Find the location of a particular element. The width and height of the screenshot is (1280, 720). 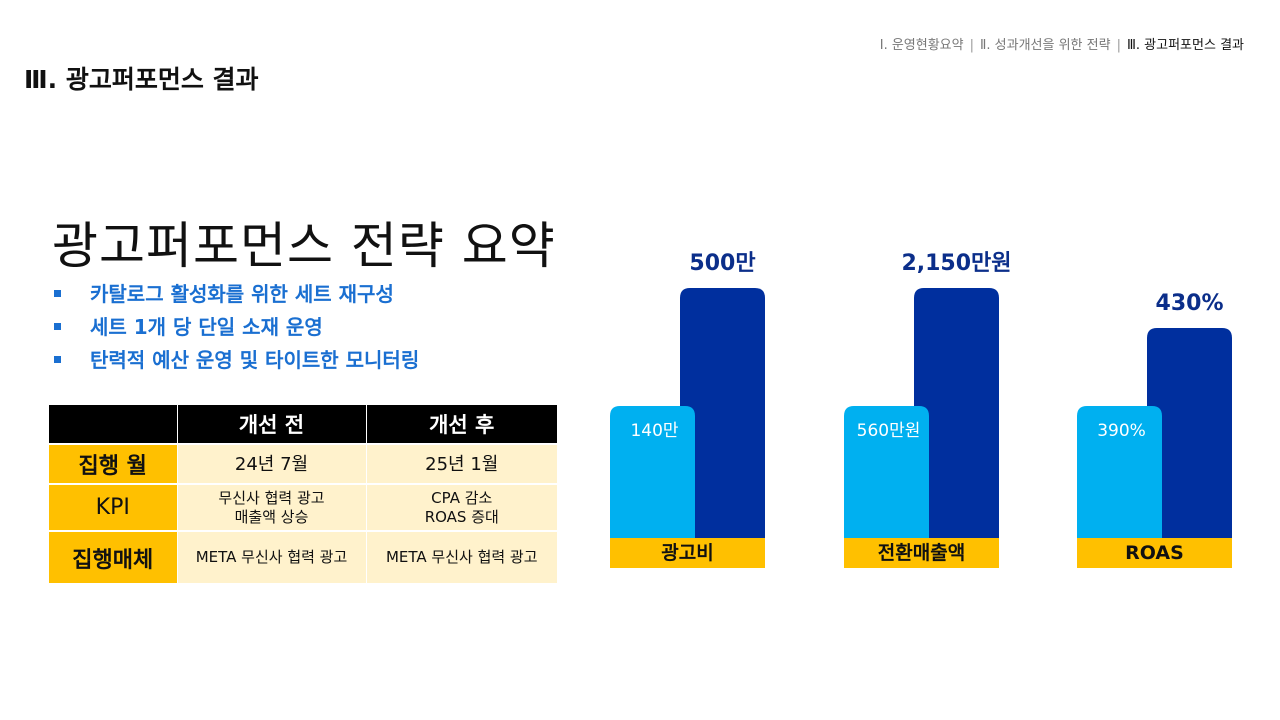

data-label-before: 140만 is located at coordinates (654, 431).